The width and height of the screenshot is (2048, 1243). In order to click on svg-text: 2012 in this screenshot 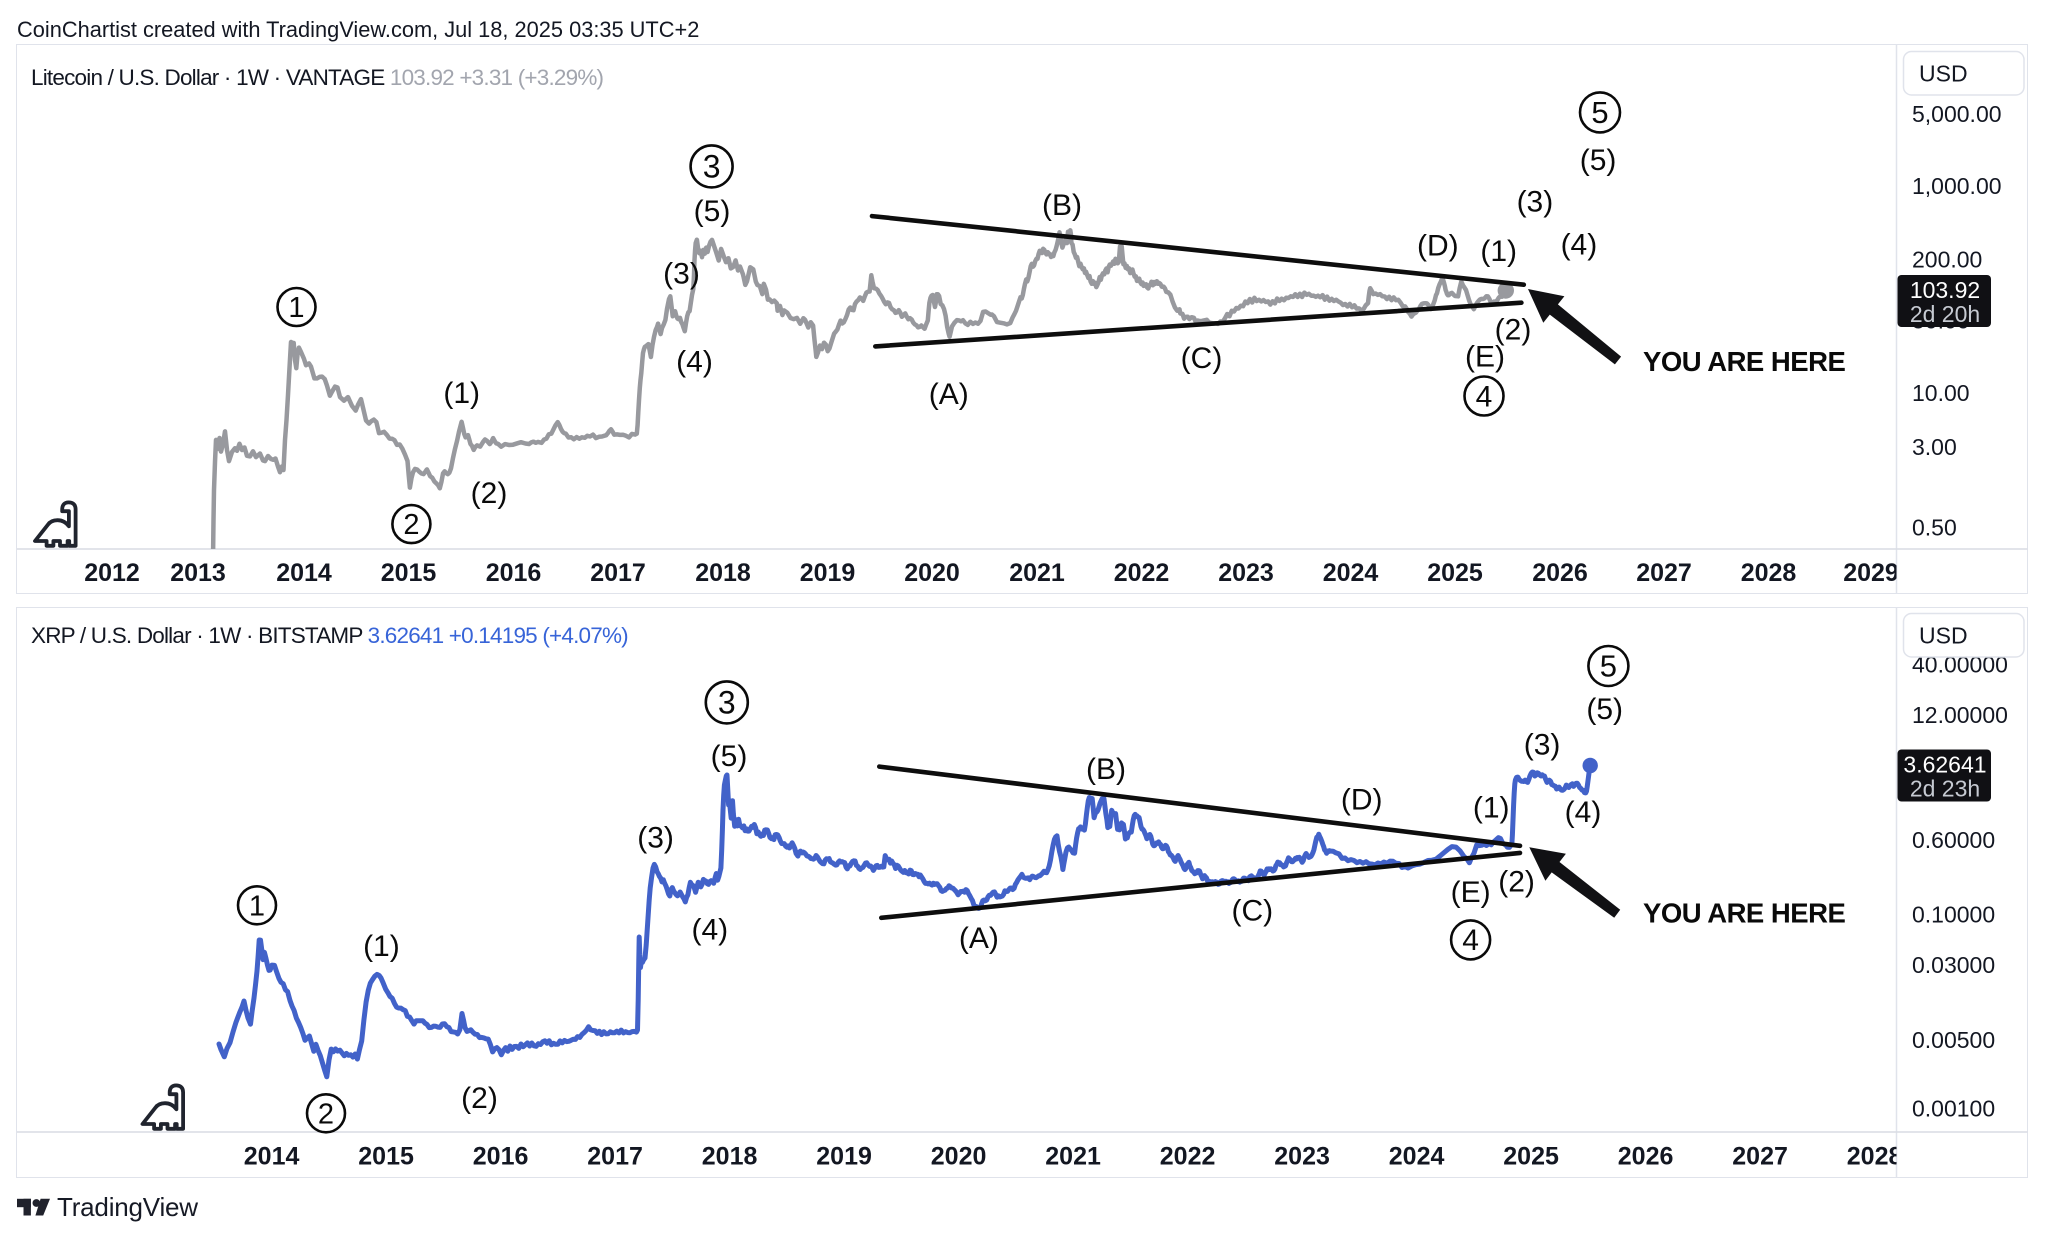, I will do `click(112, 573)`.